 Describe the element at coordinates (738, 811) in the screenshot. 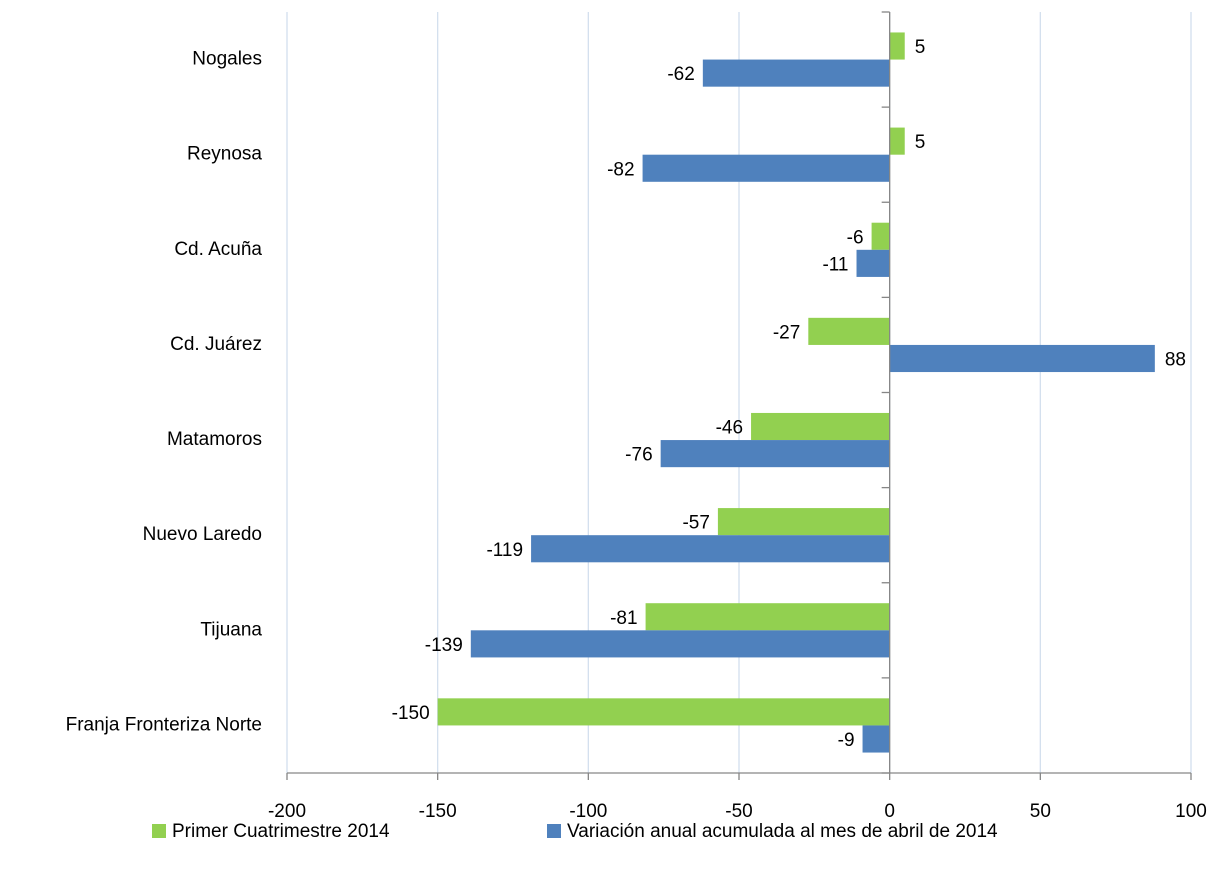

I see `x-tick-label: -50` at that location.